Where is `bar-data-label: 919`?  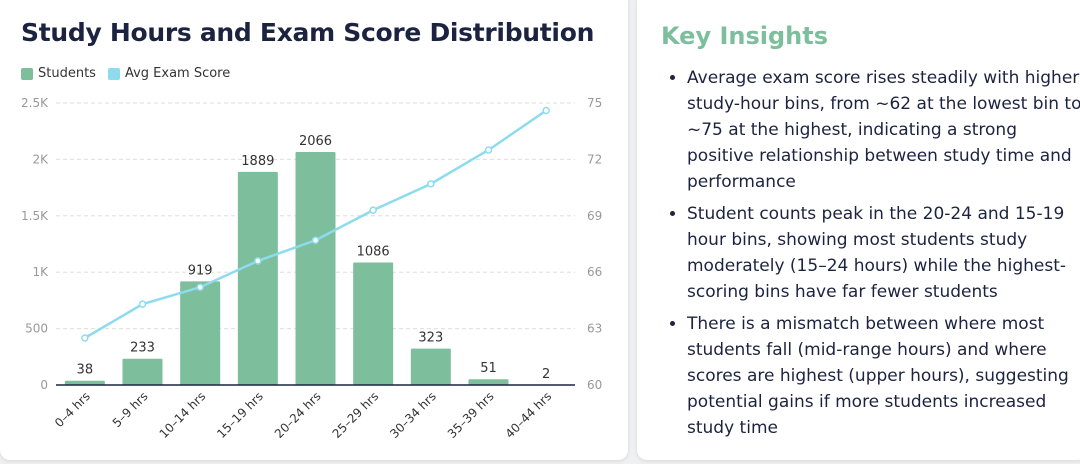 bar-data-label: 919 is located at coordinates (200, 270).